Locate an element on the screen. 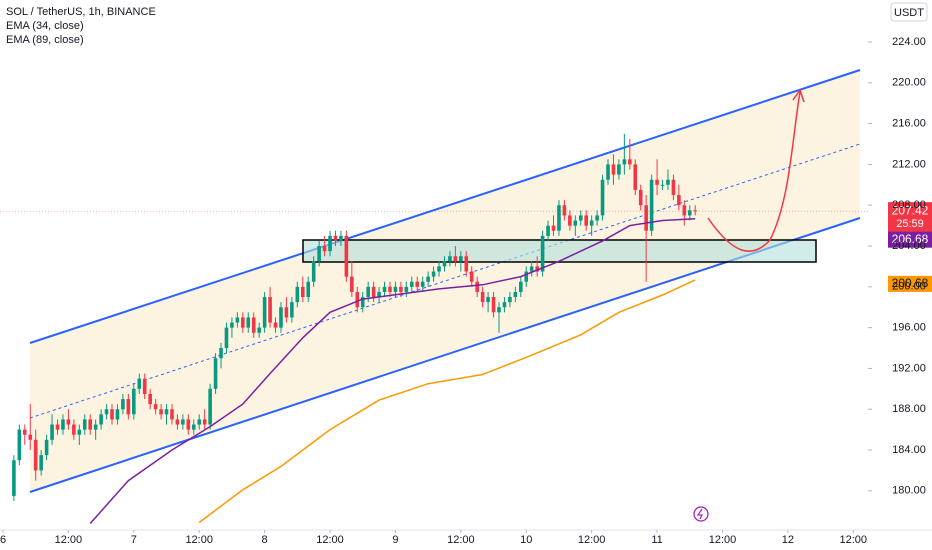 This screenshot has height=550, width=932. ema-label: 200.68 is located at coordinates (910, 283).